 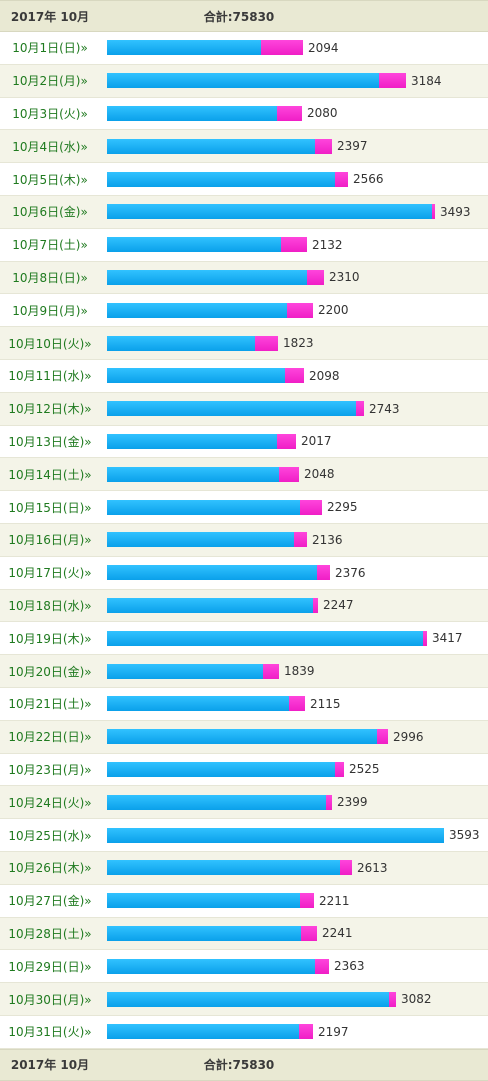 I want to click on bar-cell: 2399, so click(x=294, y=802).